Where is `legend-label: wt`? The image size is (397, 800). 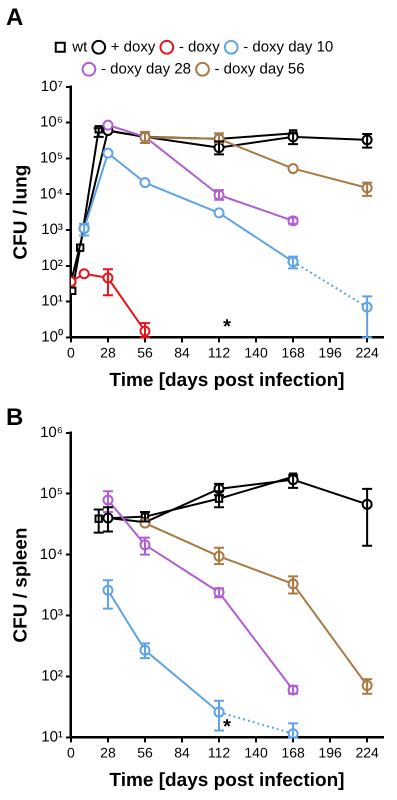 legend-label: wt is located at coordinates (79, 47).